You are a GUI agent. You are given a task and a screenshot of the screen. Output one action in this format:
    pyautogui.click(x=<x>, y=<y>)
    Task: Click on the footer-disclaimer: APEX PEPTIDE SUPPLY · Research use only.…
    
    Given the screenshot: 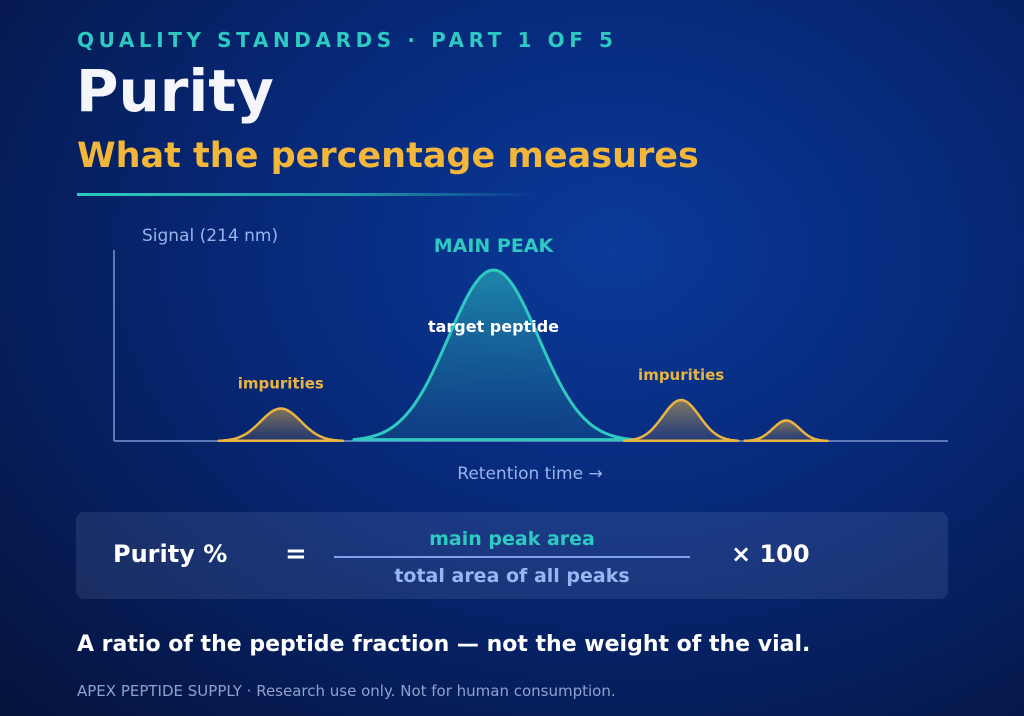 What is the action you would take?
    pyautogui.click(x=346, y=691)
    